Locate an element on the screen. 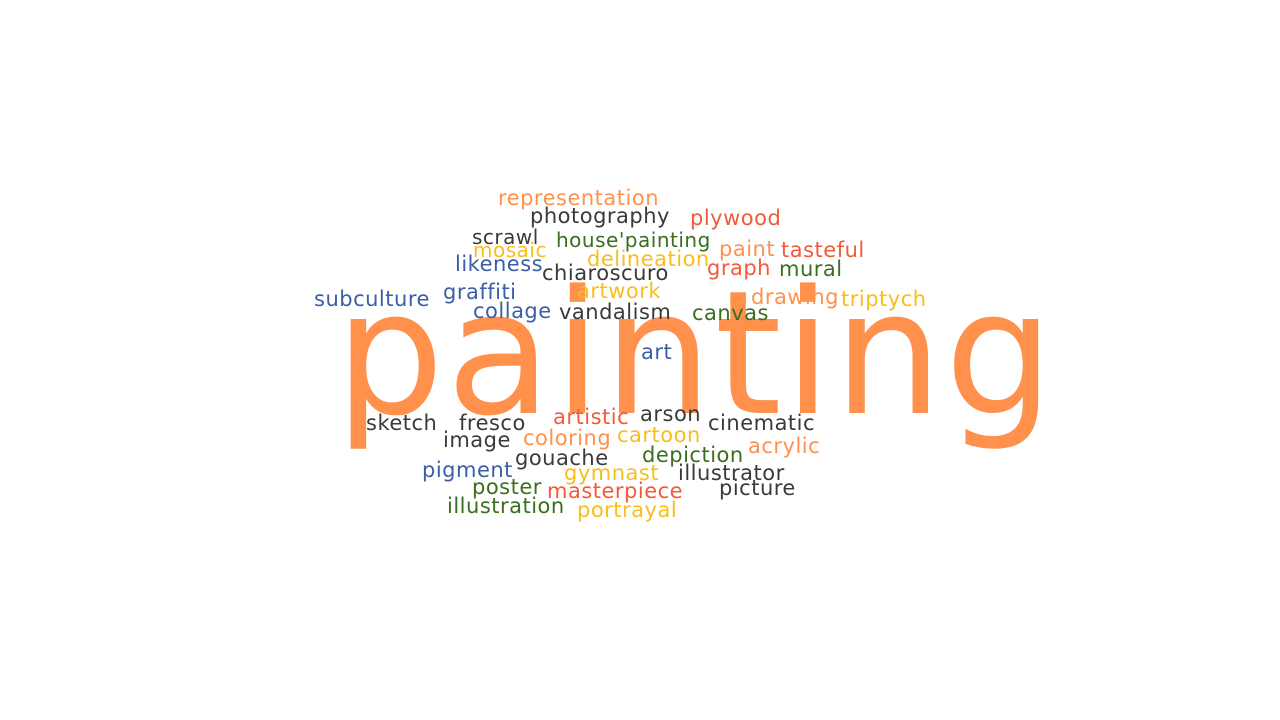 This screenshot has height=720, width=1280. word-item: masterpiece is located at coordinates (615, 491).